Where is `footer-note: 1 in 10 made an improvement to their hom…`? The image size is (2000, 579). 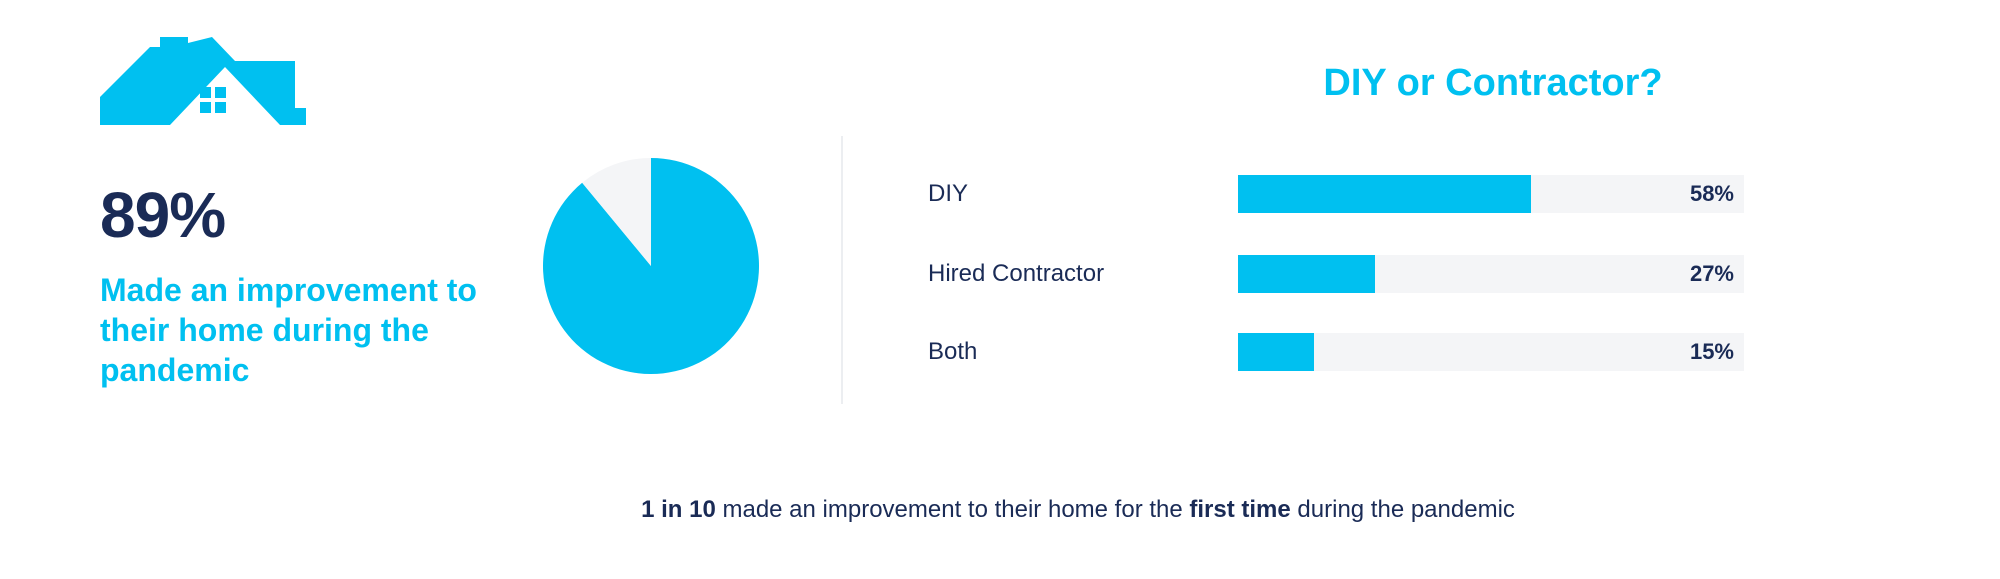
footer-note: 1 in 10 made an improvement to their hom… is located at coordinates (1000, 510).